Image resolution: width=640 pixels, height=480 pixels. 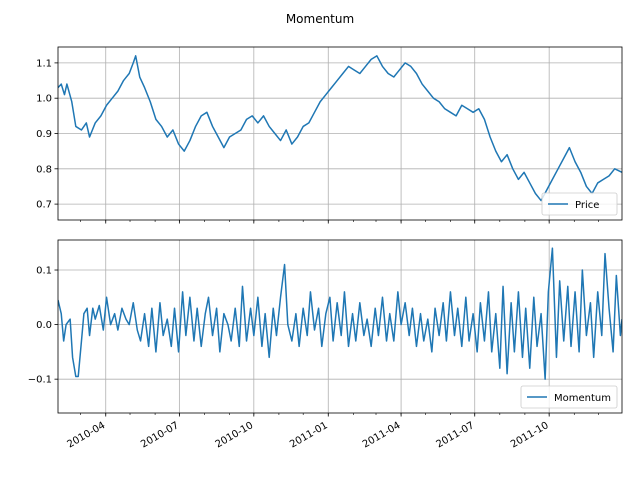 I want to click on y-tick-label: 0.1, so click(x=44, y=271).